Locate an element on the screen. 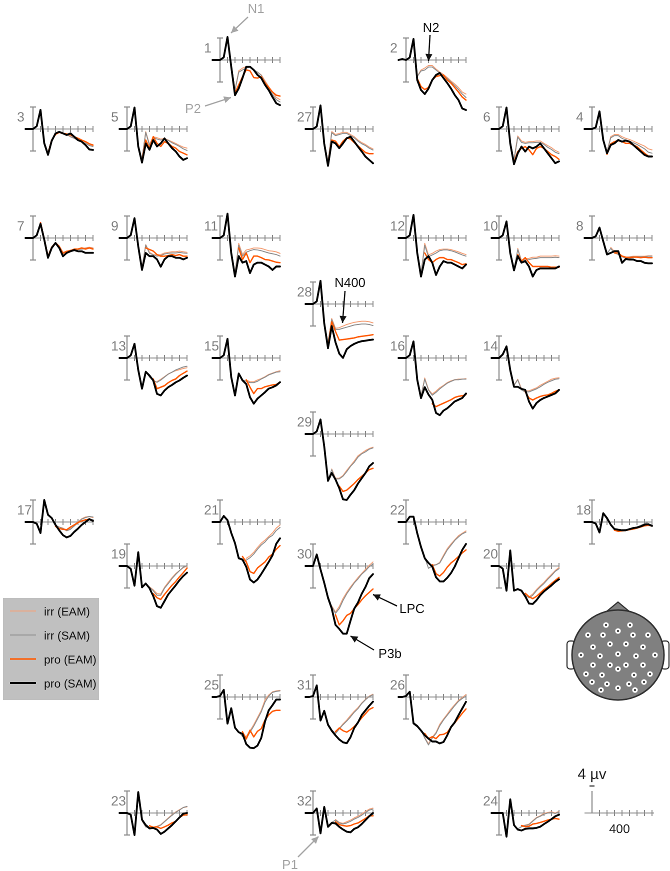 This screenshot has width=670, height=871. chart-title: 19 is located at coordinates (118, 554).